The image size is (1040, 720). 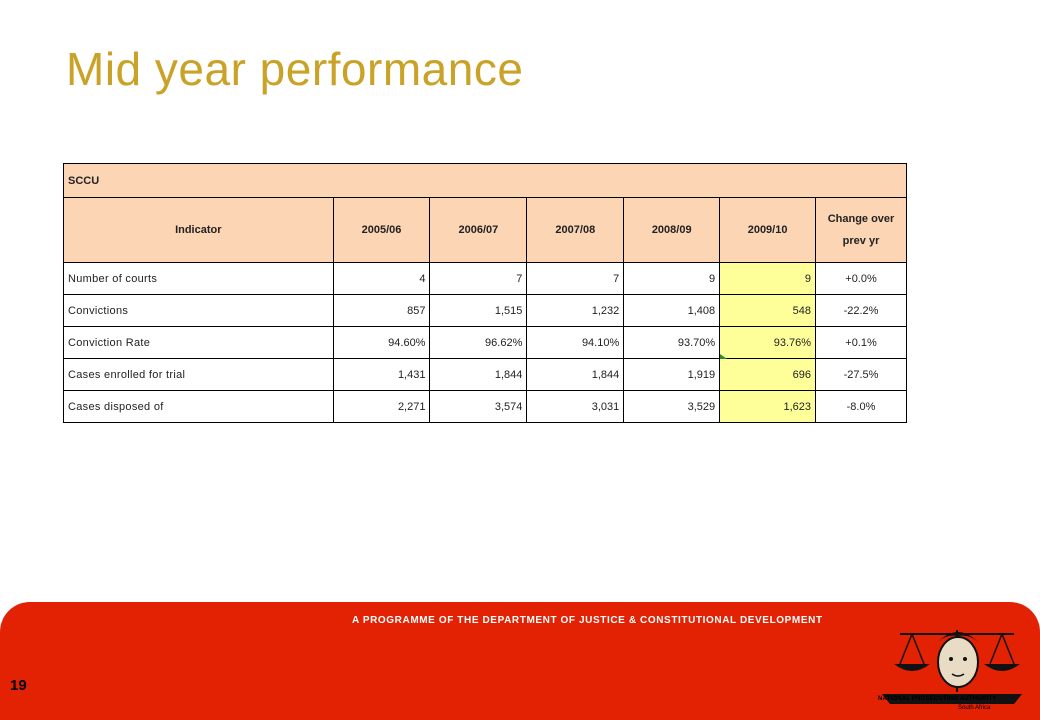 What do you see at coordinates (381, 374) in the screenshot?
I see `cell-value: 1,431` at bounding box center [381, 374].